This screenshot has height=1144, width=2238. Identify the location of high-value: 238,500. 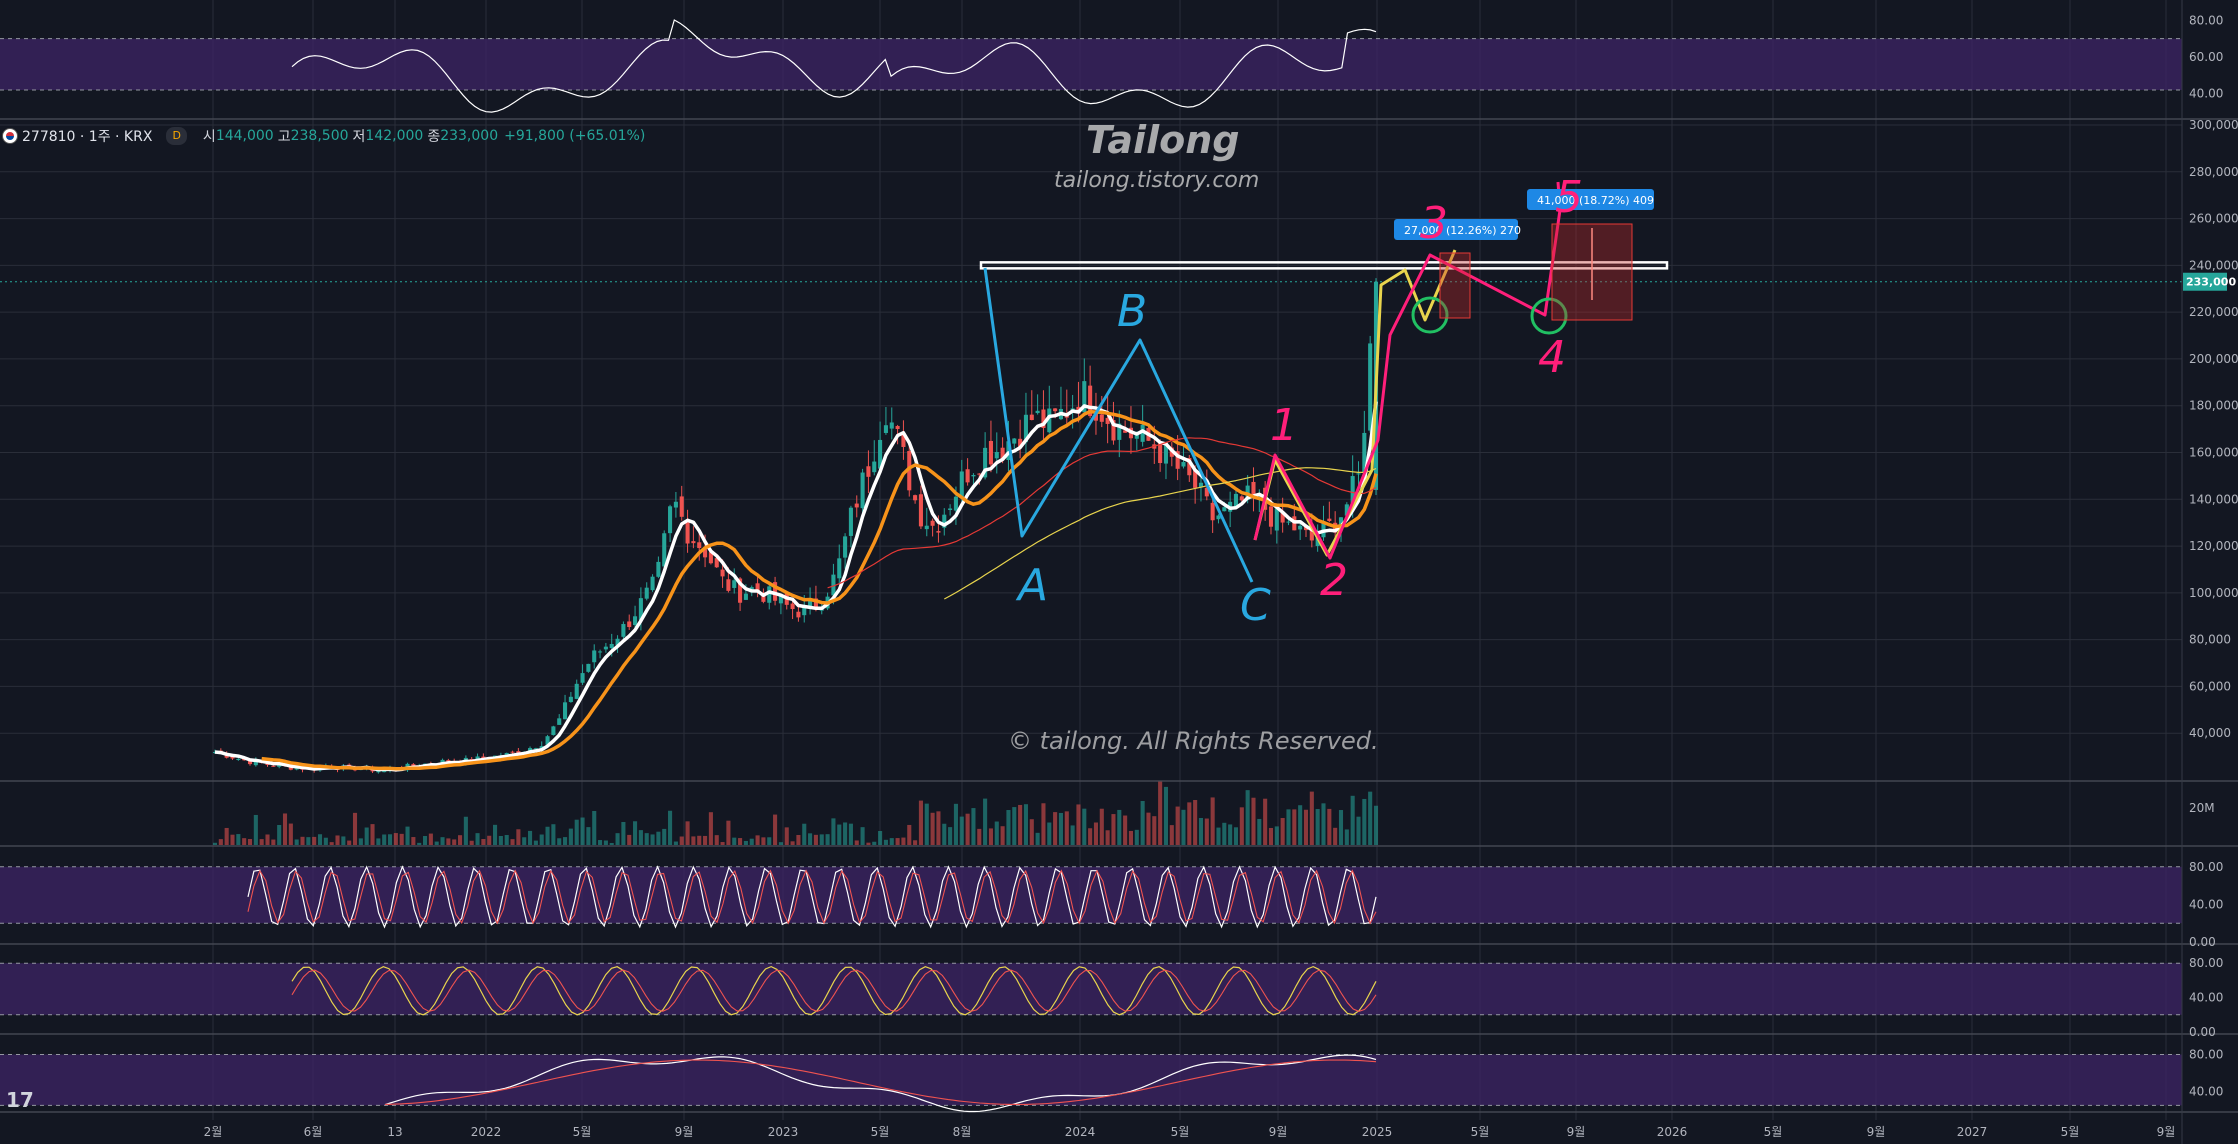
(319, 136).